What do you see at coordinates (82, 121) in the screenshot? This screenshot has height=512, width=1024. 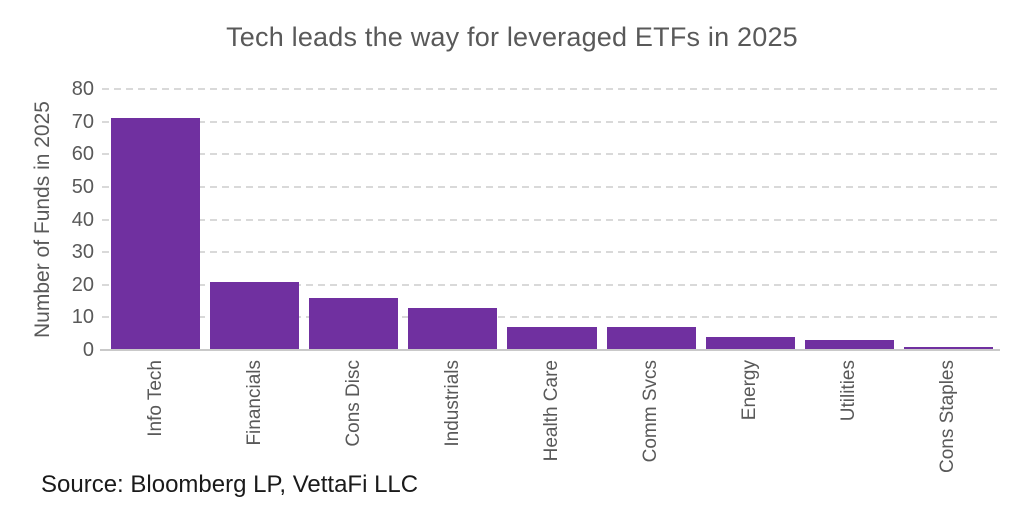 I see `y-tick-label-70: 70` at bounding box center [82, 121].